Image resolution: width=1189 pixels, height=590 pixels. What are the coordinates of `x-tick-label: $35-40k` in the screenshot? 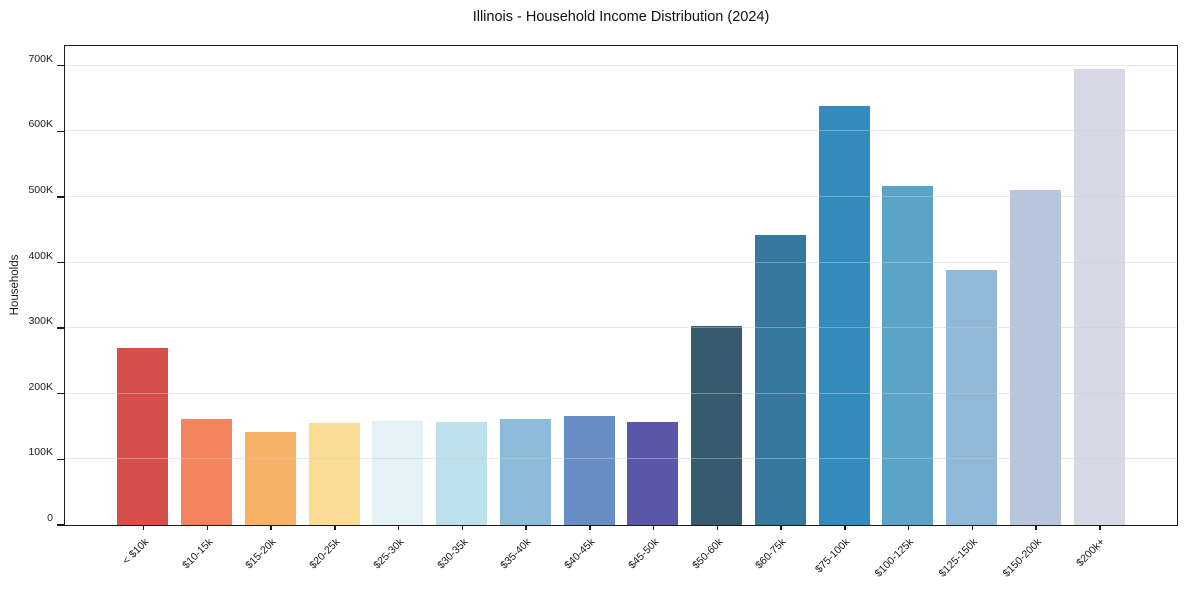 It's located at (516, 554).